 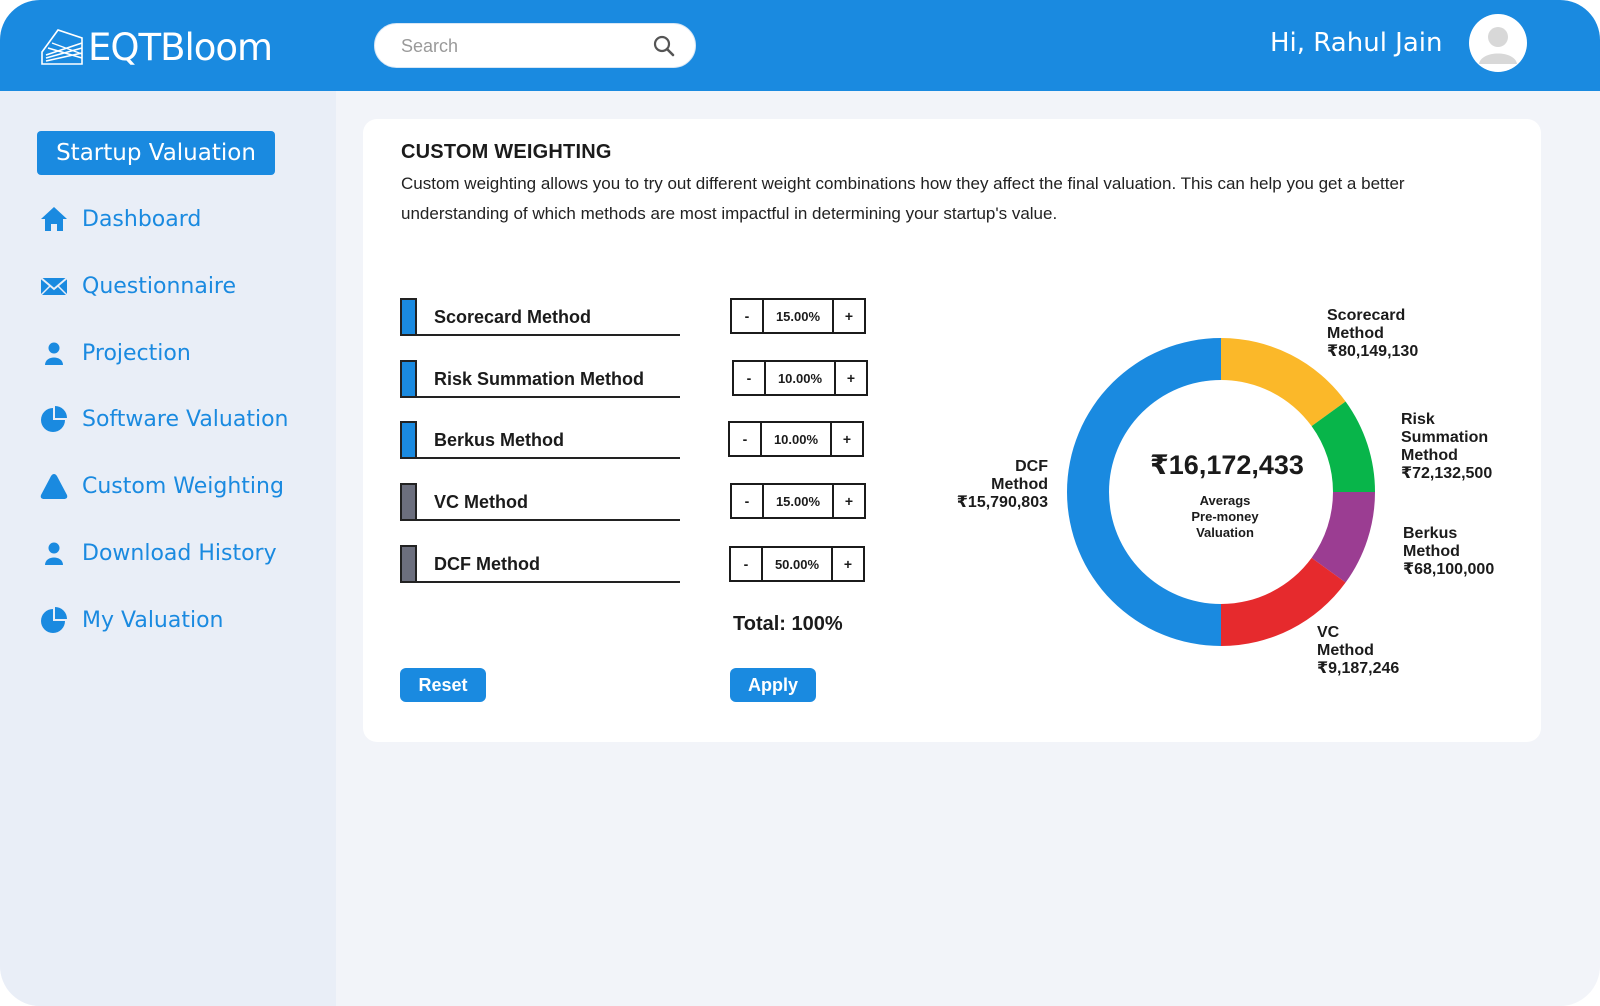 What do you see at coordinates (1366, 315) in the screenshot?
I see `slice-label-line: Scorecard` at bounding box center [1366, 315].